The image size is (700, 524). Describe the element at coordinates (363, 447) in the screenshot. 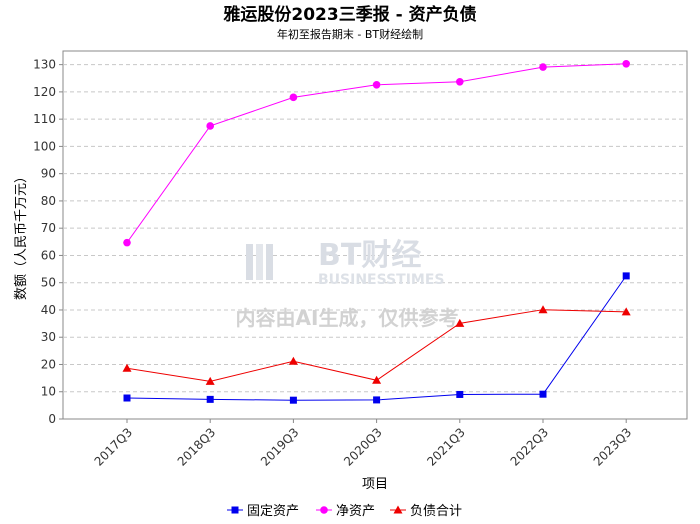

I see `x-tick-label: 2020Q3` at that location.